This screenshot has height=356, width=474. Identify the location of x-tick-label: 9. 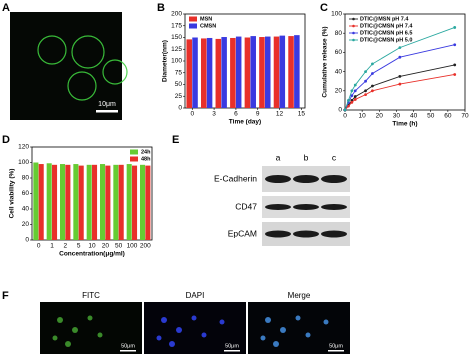
(258, 114).